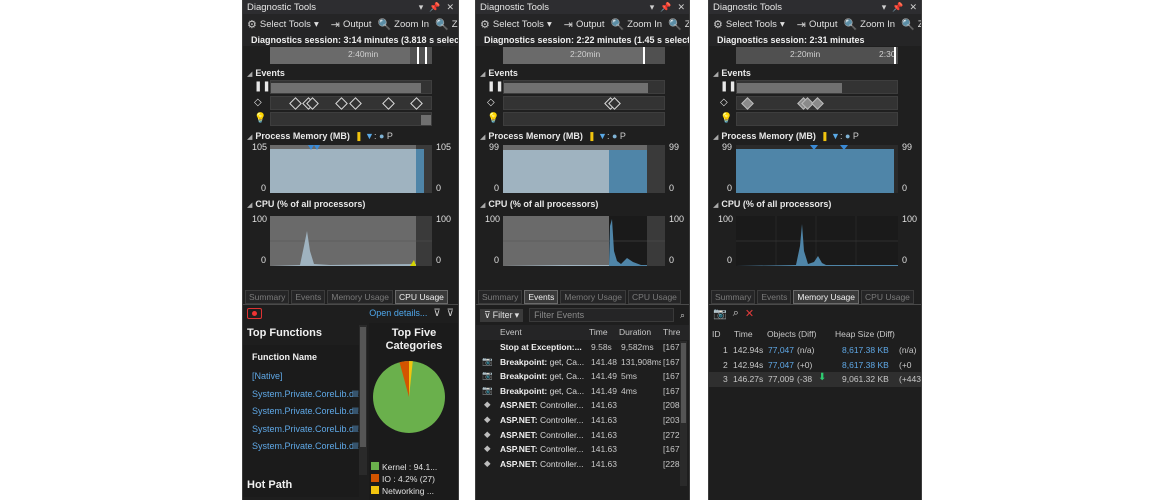  Describe the element at coordinates (582, 464) in the screenshot. I see `event-row: ◆ ASP.NET: Controller... 141.63 [228` at that location.